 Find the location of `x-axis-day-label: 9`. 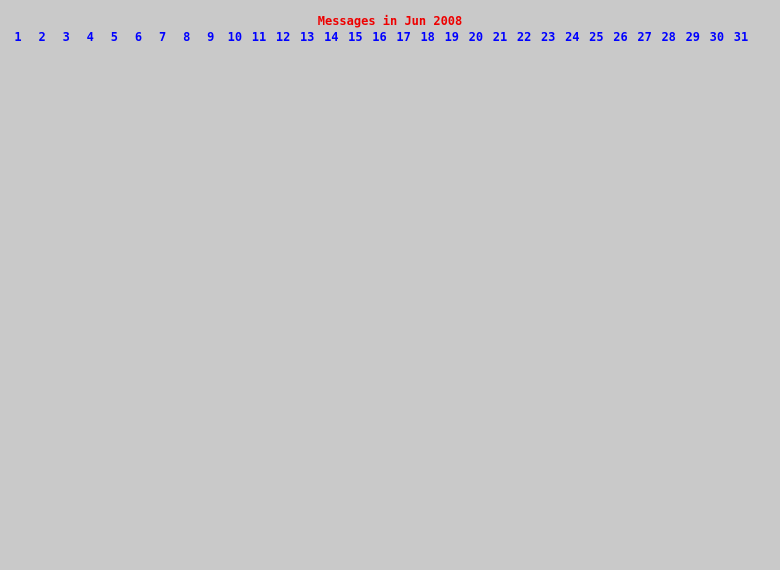

x-axis-day-label: 9 is located at coordinates (211, 37).